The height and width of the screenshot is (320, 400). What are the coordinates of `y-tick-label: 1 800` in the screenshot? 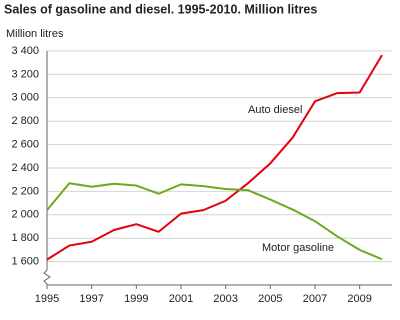 It's located at (25, 238).